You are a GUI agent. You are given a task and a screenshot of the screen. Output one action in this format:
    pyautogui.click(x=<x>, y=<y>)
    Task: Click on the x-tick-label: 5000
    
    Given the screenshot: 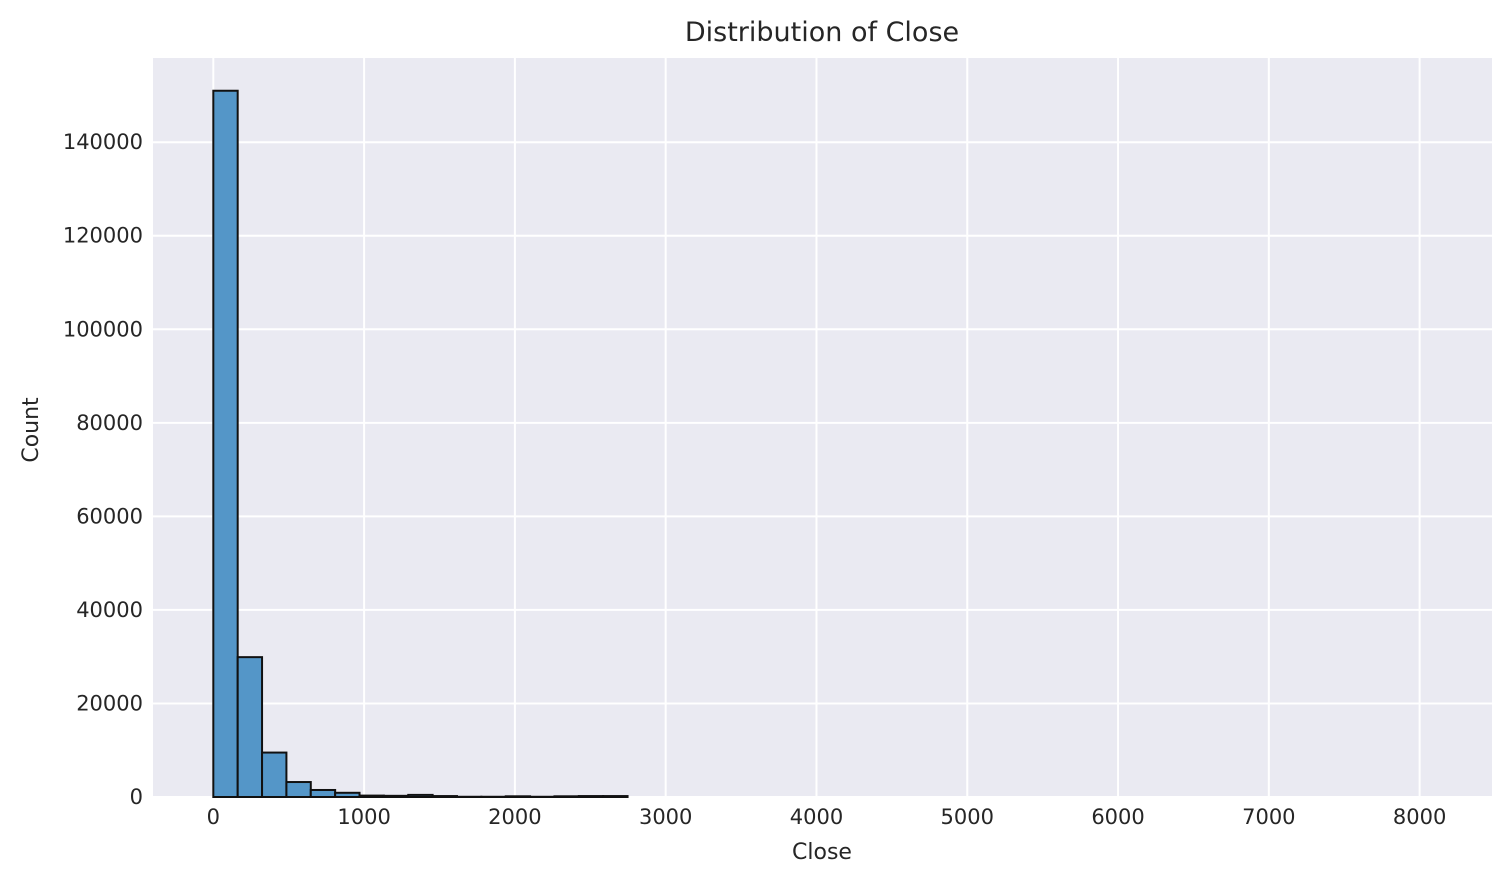 What is the action you would take?
    pyautogui.click(x=967, y=817)
    